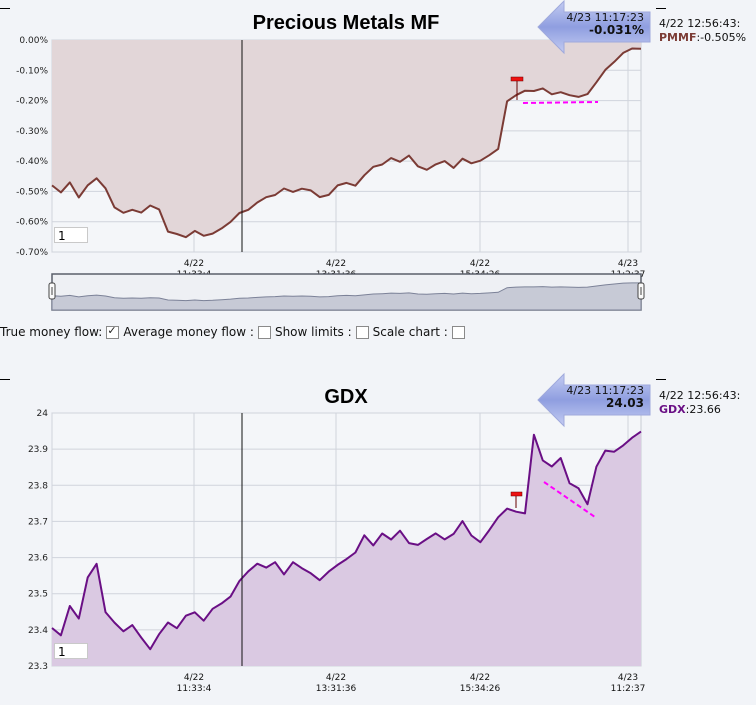 This screenshot has width=756, height=705. Describe the element at coordinates (605, 390) in the screenshot. I see `arrow-time-2: 4/23 11:17:23` at that location.